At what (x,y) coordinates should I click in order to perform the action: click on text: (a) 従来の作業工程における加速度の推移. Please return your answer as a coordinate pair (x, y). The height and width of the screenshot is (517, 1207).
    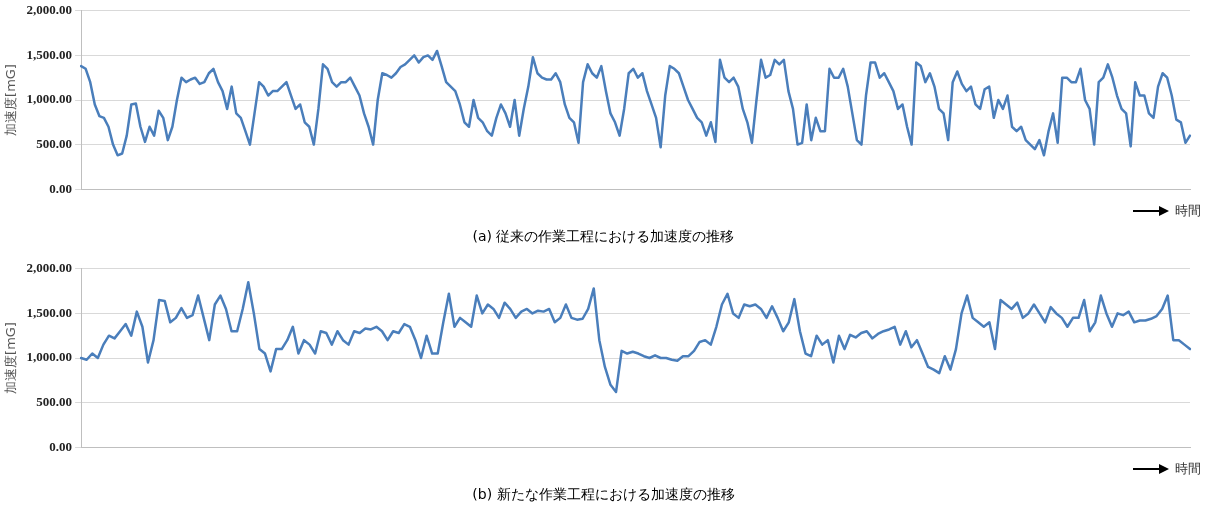
    Looking at the image, I should click on (603, 236).